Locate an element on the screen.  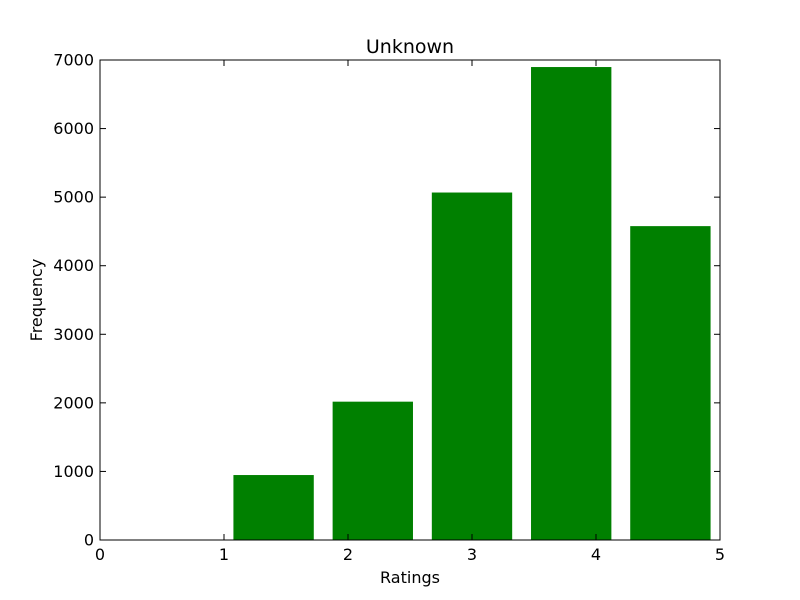
y-tick-label: 4000 is located at coordinates (73, 265).